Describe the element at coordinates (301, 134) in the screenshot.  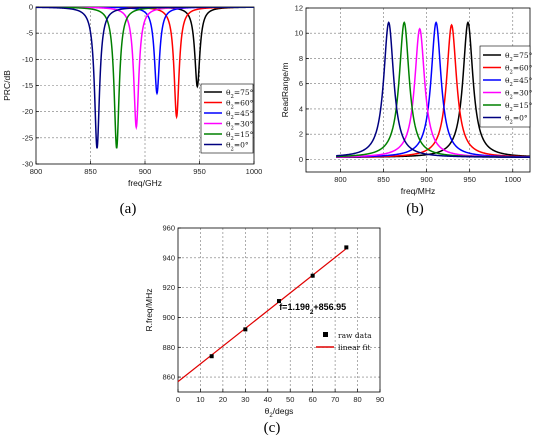
I see `y-tick-label: 2` at that location.